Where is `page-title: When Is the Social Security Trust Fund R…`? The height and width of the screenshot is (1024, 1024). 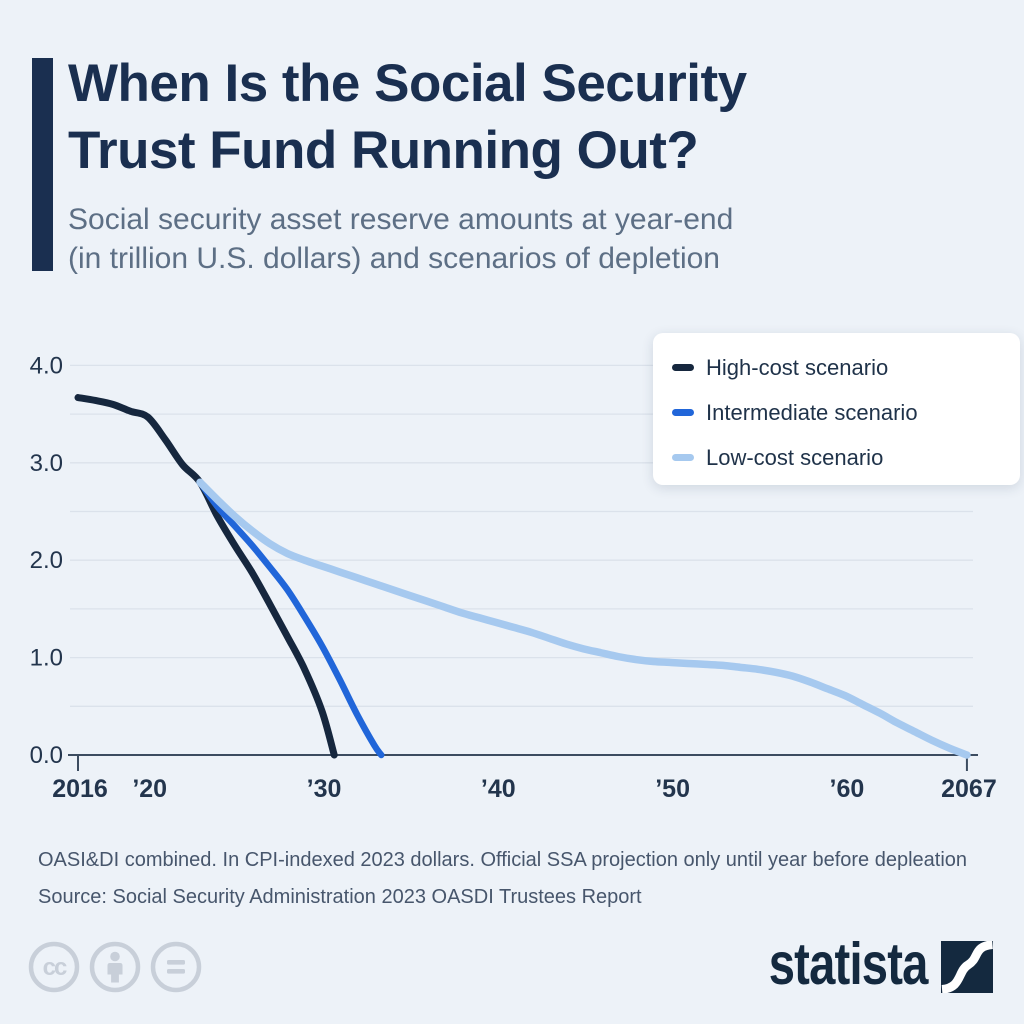
page-title: When Is the Social Security Trust Fund R… is located at coordinates (407, 117).